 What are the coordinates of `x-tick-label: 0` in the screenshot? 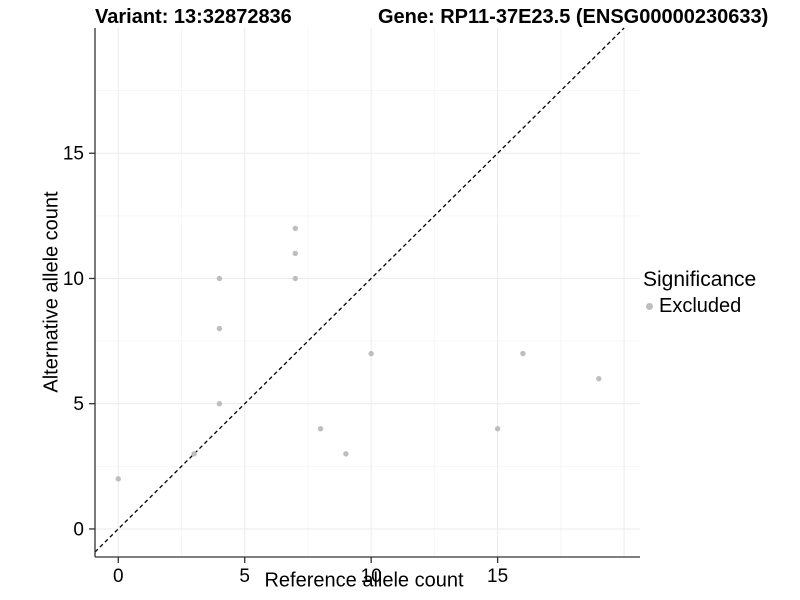 It's located at (118, 576).